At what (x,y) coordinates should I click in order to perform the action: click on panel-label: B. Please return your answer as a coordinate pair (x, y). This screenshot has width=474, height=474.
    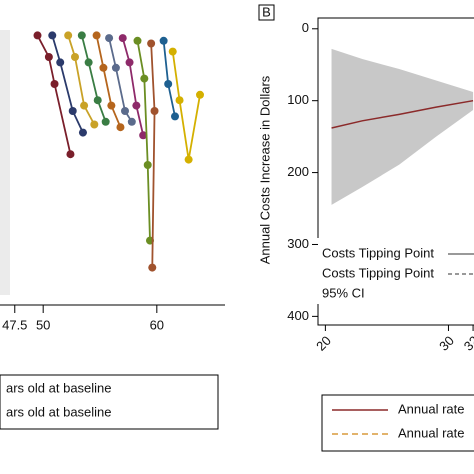
    Looking at the image, I should click on (266, 11).